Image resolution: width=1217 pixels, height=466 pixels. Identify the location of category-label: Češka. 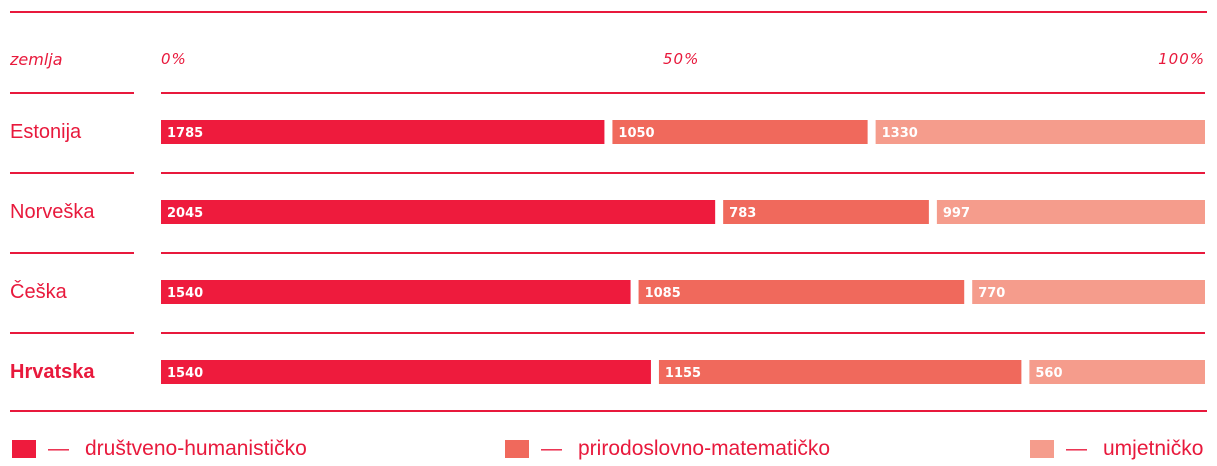
(38, 292).